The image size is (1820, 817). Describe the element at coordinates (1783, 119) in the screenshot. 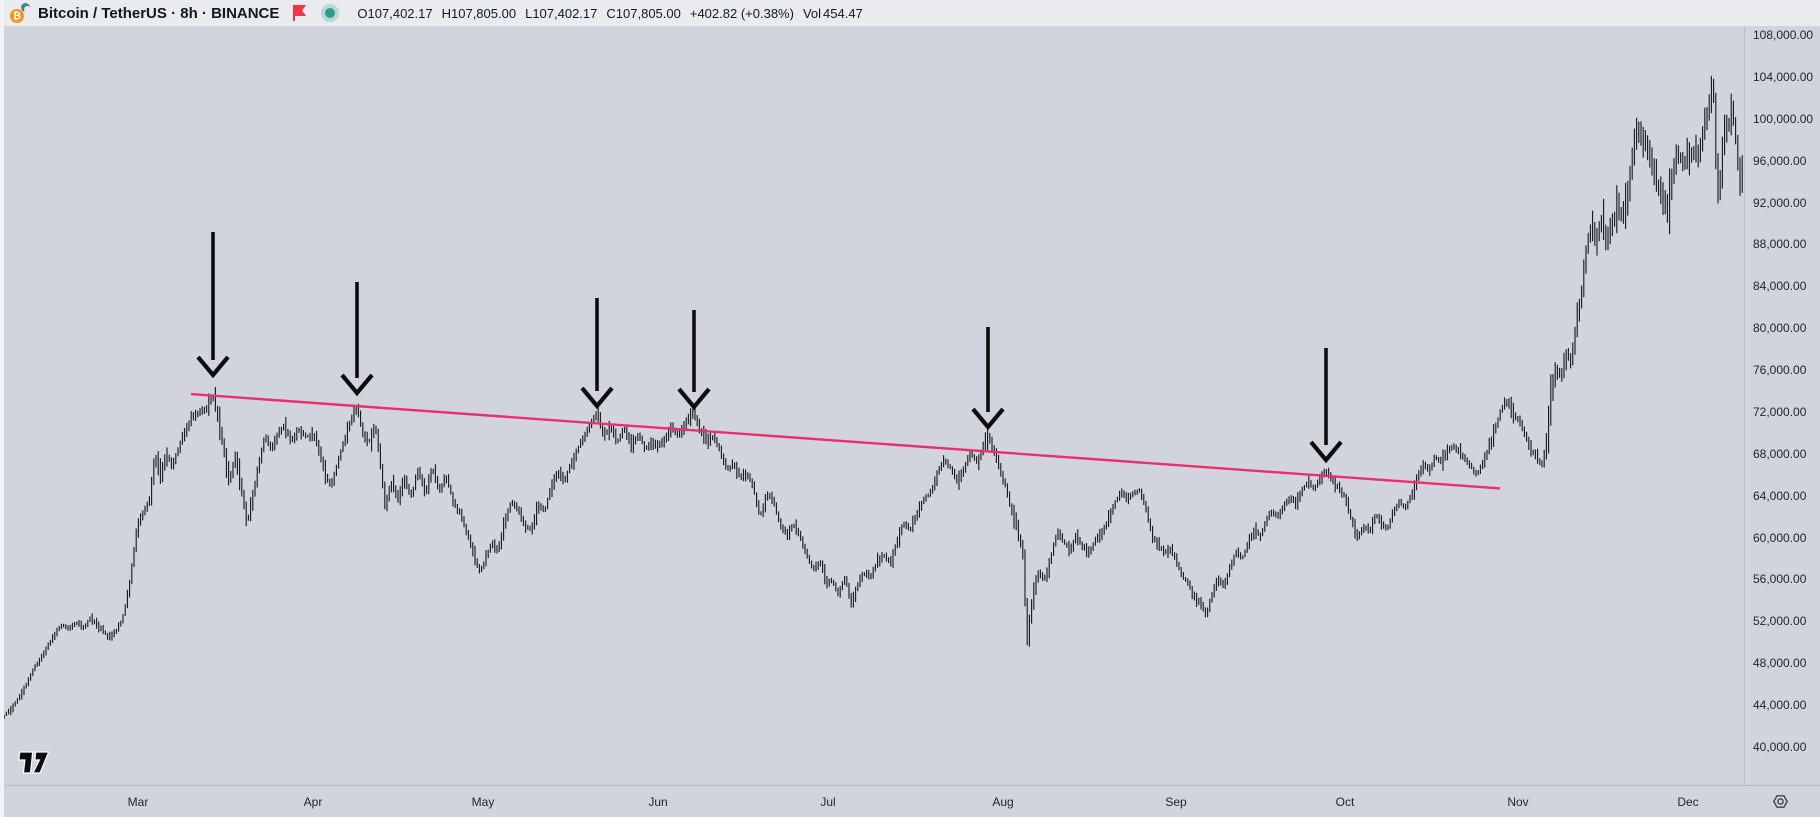

I see `price-axis-label: 100,000.00` at that location.